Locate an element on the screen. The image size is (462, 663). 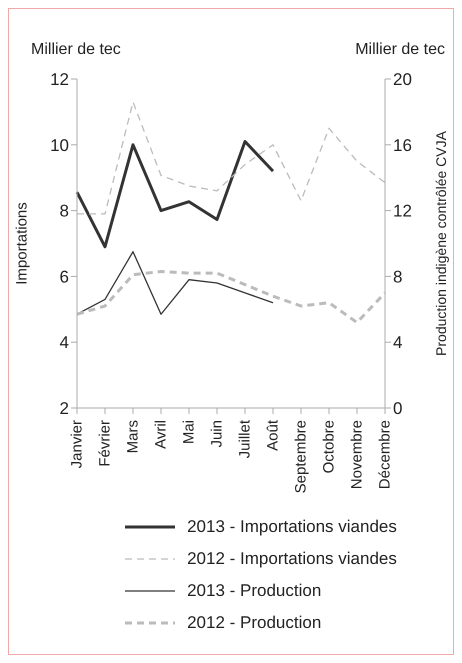
x-tick-label: Décembre is located at coordinates (385, 455).